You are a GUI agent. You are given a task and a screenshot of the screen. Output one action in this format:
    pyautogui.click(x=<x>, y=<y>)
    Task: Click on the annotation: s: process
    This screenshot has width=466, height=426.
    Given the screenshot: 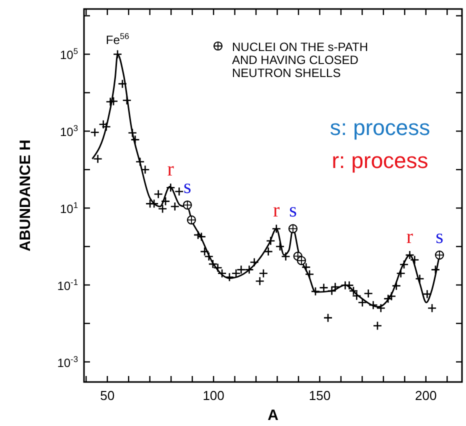 What is the action you would take?
    pyautogui.click(x=380, y=127)
    